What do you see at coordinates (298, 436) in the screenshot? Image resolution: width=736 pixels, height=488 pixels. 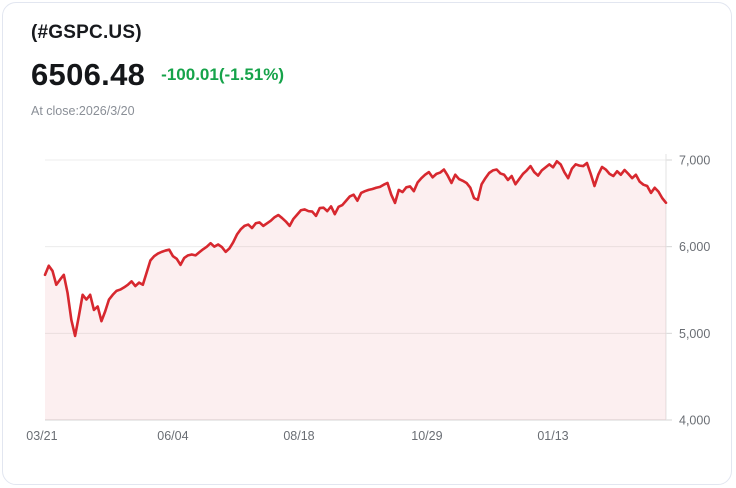 I see `x-tick-label: 08/18` at bounding box center [298, 436].